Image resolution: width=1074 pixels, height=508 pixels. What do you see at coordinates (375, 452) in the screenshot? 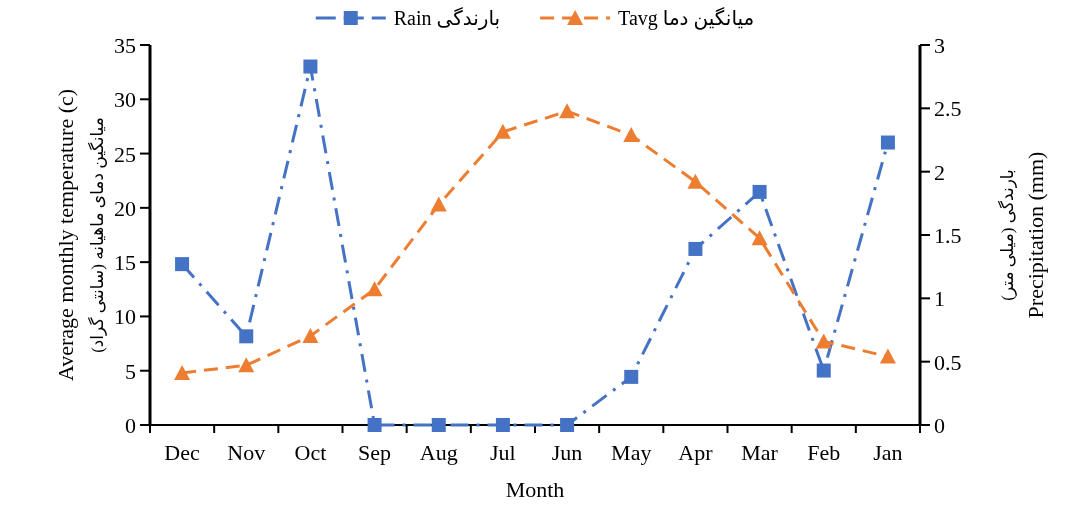
I see `x-tick-label: Sep` at bounding box center [375, 452].